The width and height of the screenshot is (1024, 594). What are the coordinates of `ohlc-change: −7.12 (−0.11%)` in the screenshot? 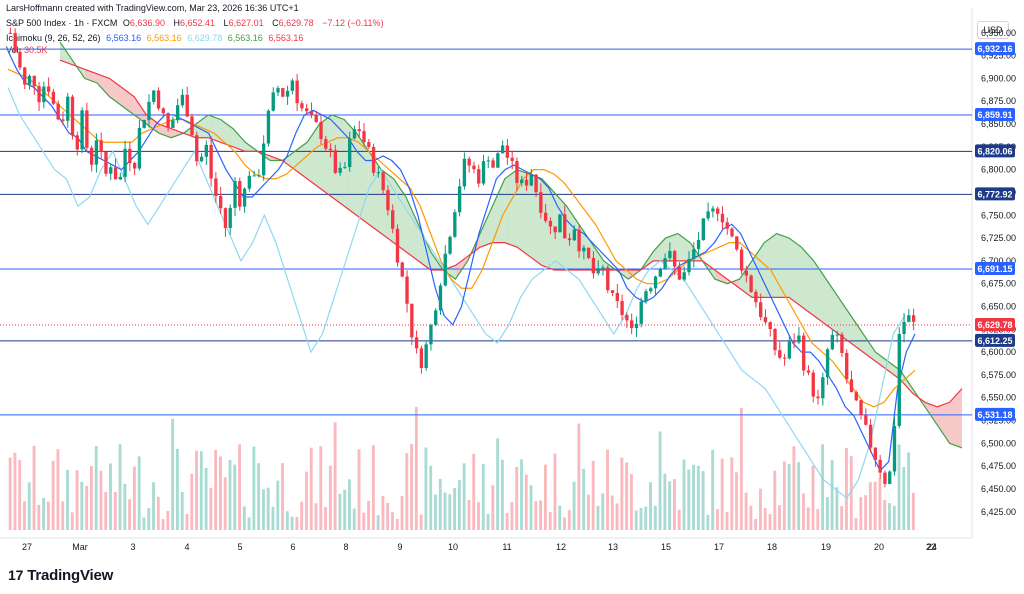 It's located at (353, 23).